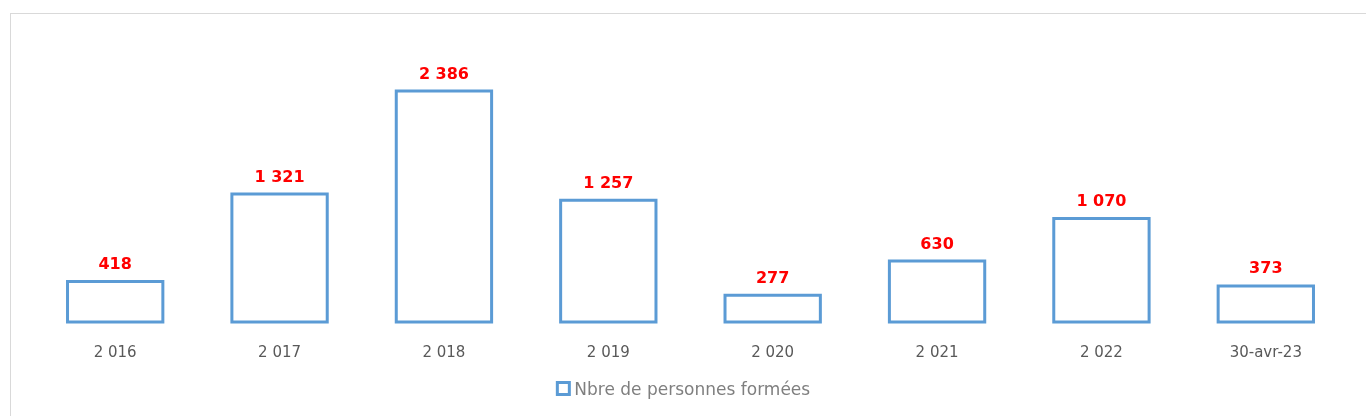 The width and height of the screenshot is (1366, 416). What do you see at coordinates (1101, 200) in the screenshot?
I see `data-label: 1 070` at bounding box center [1101, 200].